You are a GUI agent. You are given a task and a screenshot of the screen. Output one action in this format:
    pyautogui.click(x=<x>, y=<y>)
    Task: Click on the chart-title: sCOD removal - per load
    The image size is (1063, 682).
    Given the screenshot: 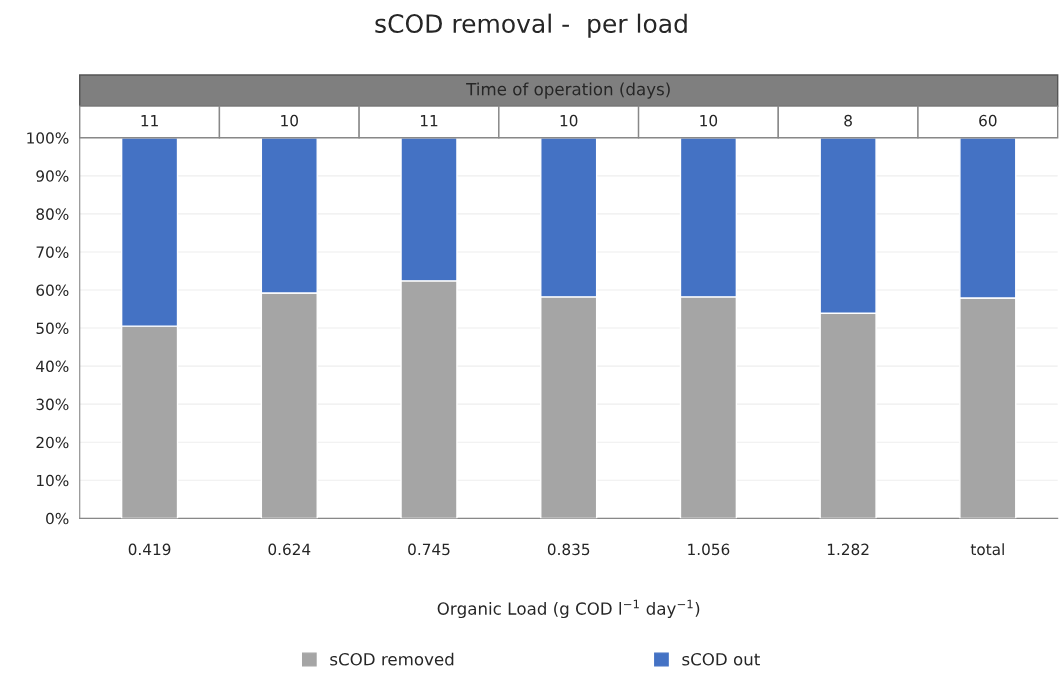 What is the action you would take?
    pyautogui.click(x=531, y=25)
    